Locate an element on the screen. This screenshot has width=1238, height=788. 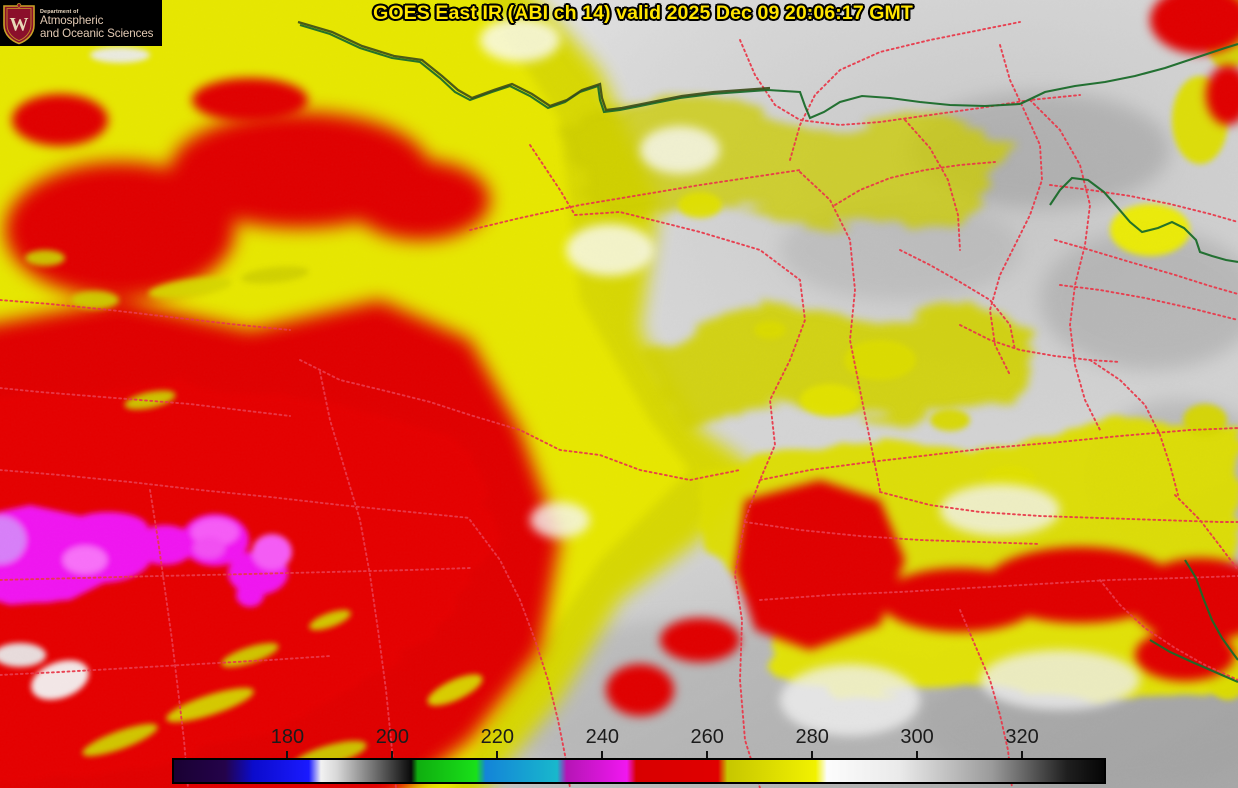
colorbar-tick-label: 300 is located at coordinates (917, 737).